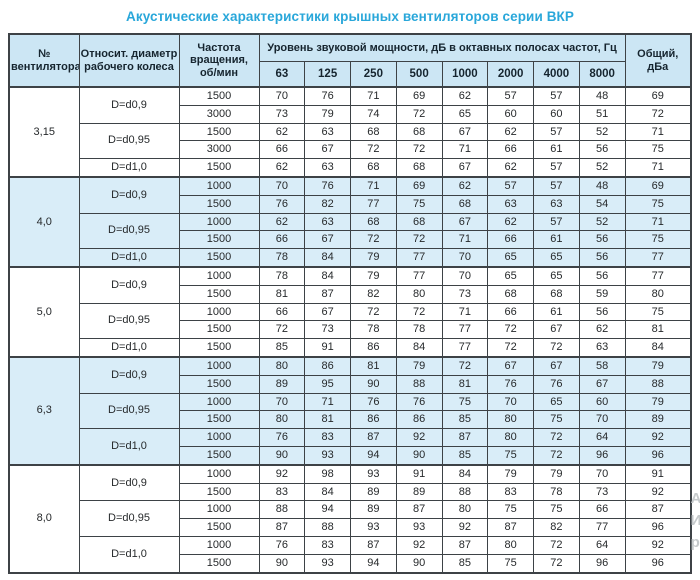  What do you see at coordinates (695, 542) in the screenshot?
I see `watermark-line: ра` at bounding box center [695, 542].